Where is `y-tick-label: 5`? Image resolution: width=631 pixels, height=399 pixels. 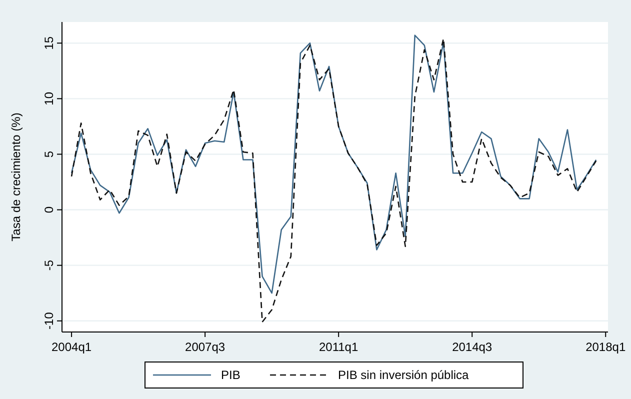
y-tick-label: 5 is located at coordinates (49, 154).